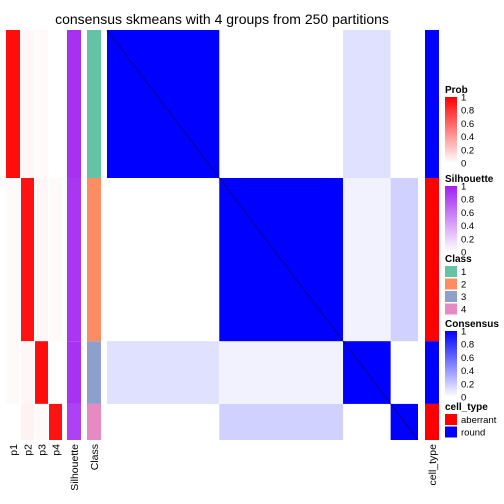 The height and width of the screenshot is (504, 504). Describe the element at coordinates (467, 239) in the screenshot. I see `legend-tick-silhouette: 0.2` at that location.